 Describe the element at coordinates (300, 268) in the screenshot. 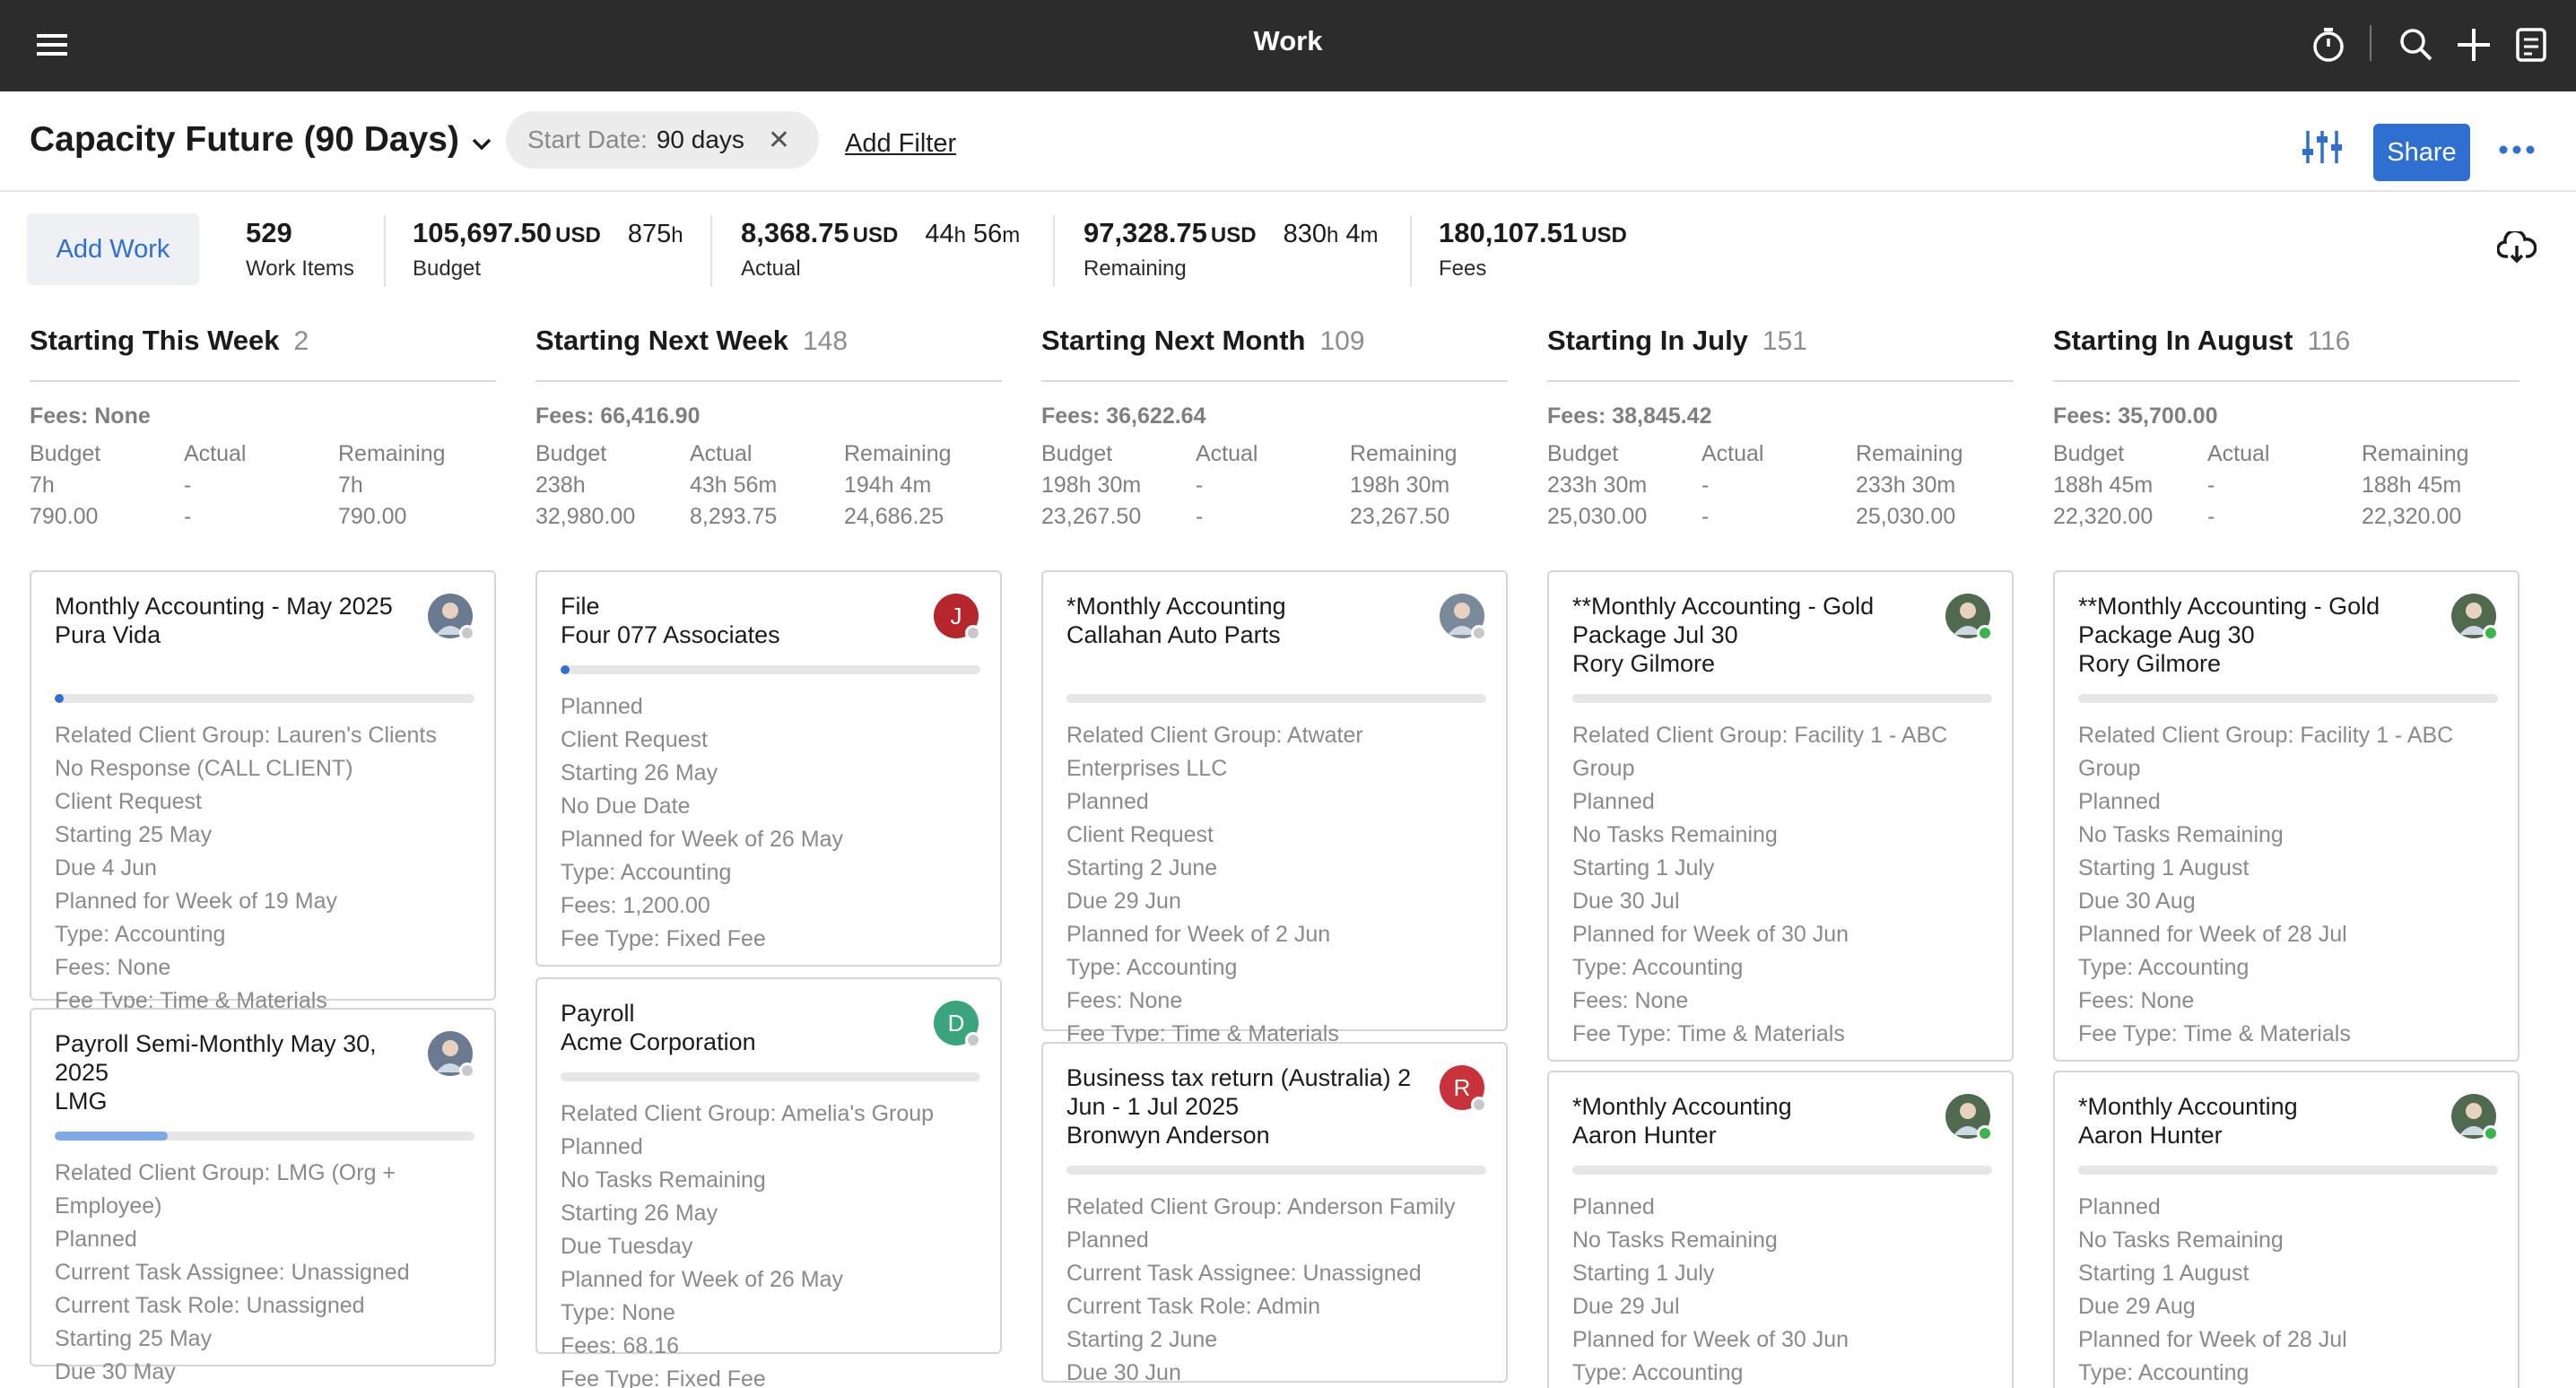

I see `work-items-label: Work Items` at that location.